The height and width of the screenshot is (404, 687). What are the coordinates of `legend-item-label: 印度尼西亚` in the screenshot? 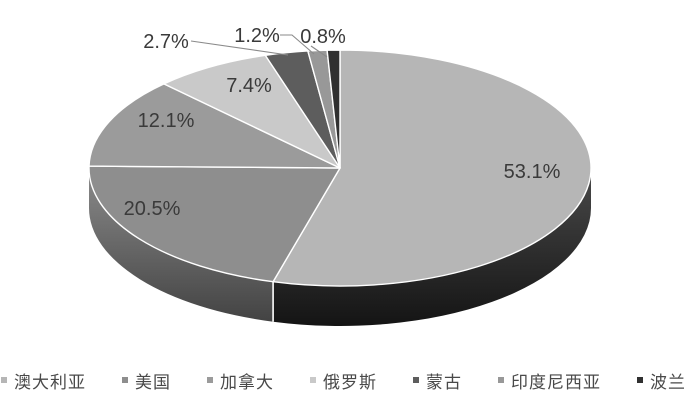 It's located at (556, 382).